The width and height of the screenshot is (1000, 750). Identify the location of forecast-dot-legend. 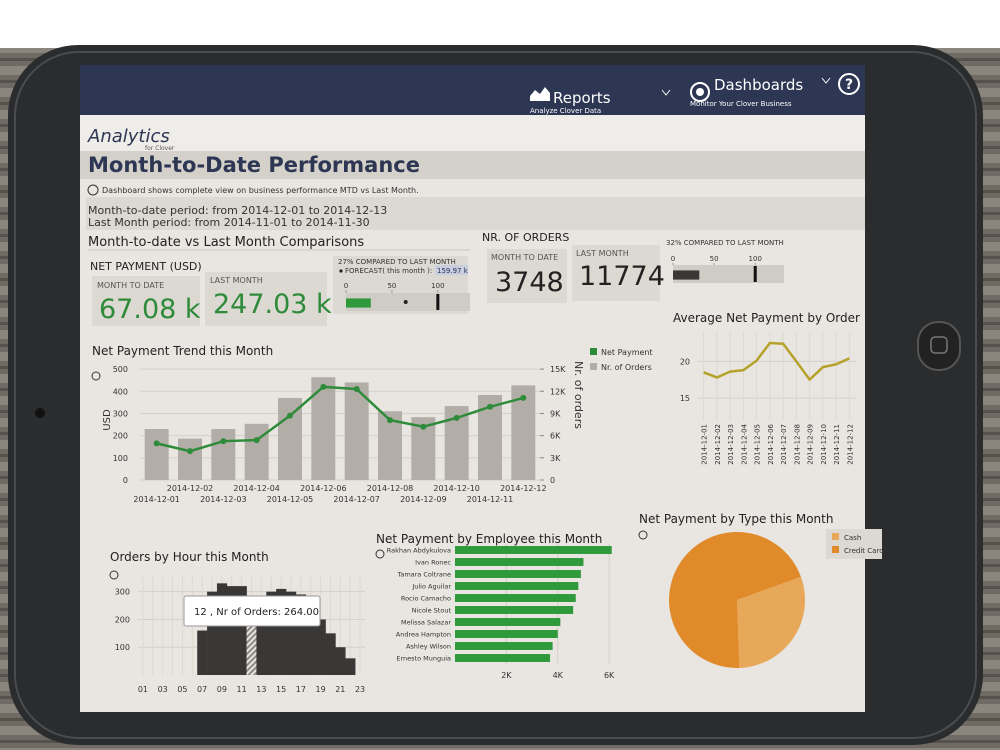
(341, 271).